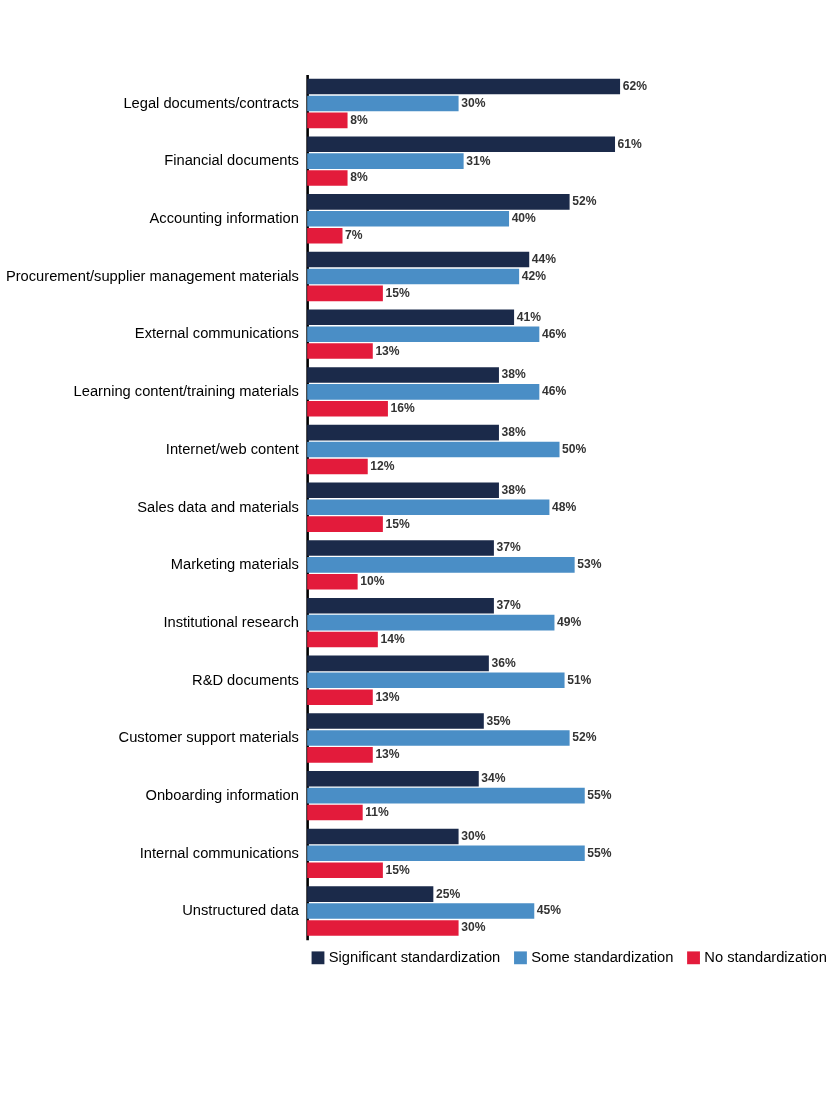 The height and width of the screenshot is (1109, 835). I want to click on y-tick-label: Internal communications, so click(219, 852).